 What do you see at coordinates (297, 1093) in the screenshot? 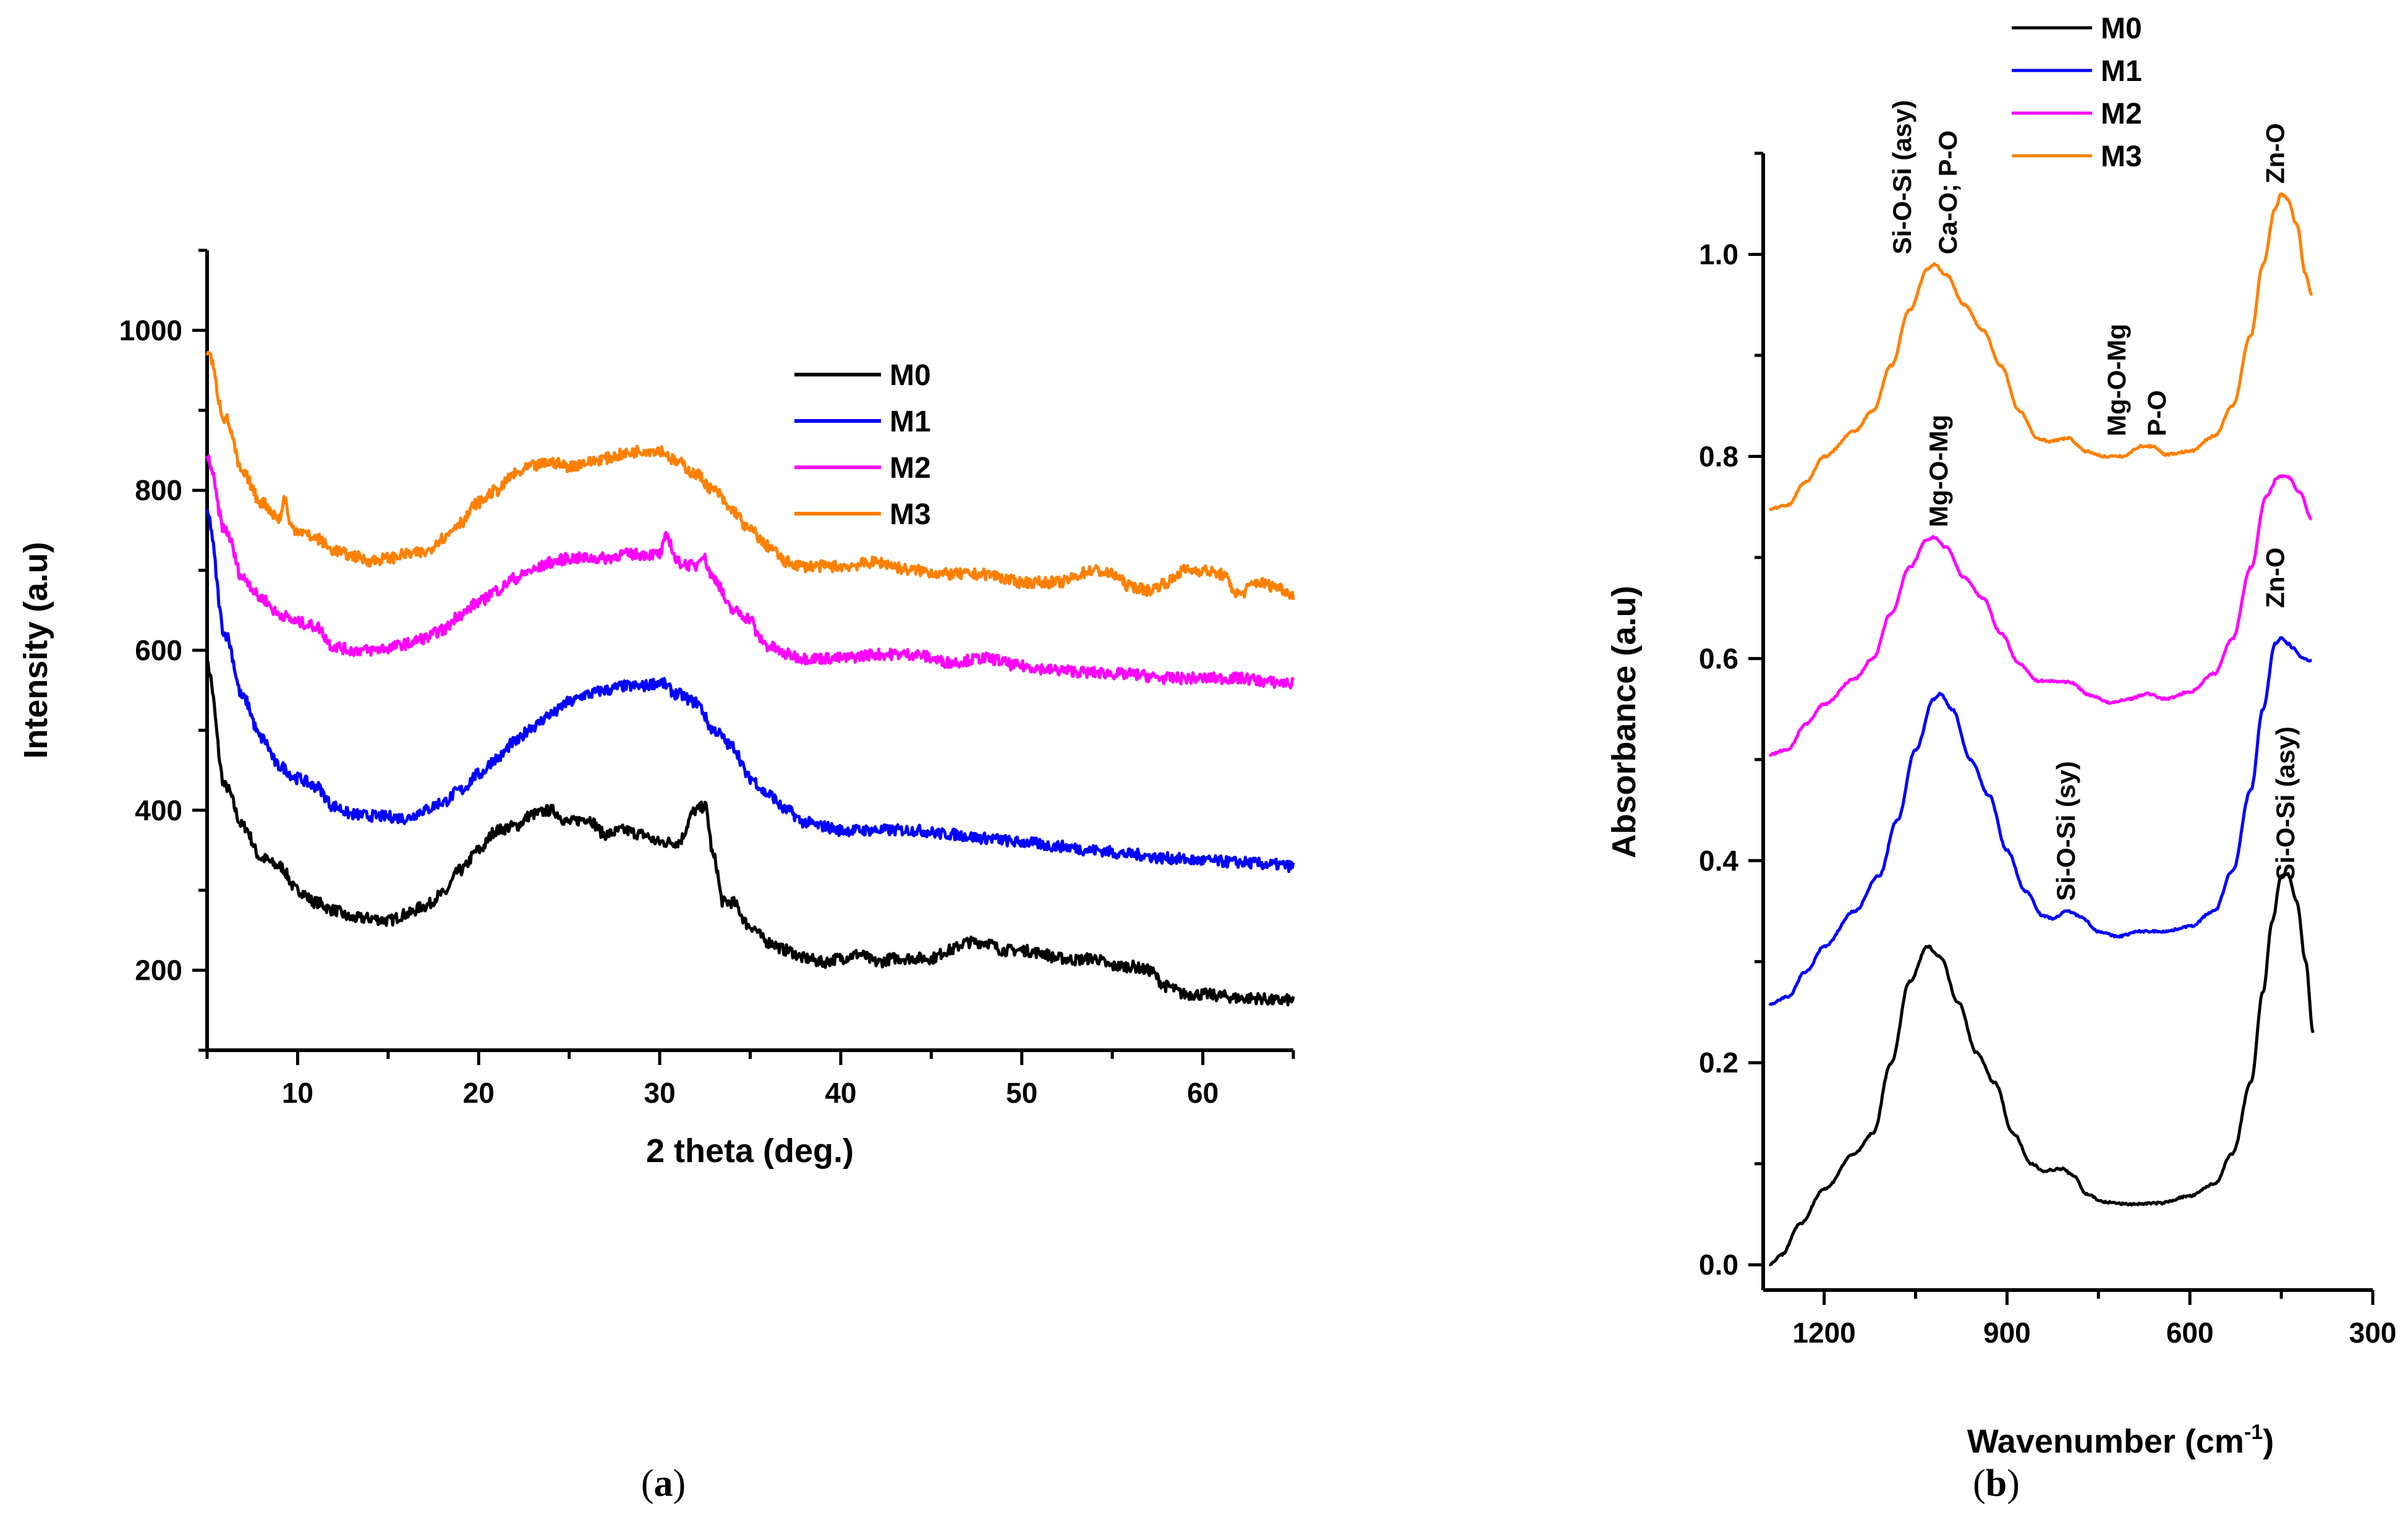
I see `x-tick-label: 10` at bounding box center [297, 1093].